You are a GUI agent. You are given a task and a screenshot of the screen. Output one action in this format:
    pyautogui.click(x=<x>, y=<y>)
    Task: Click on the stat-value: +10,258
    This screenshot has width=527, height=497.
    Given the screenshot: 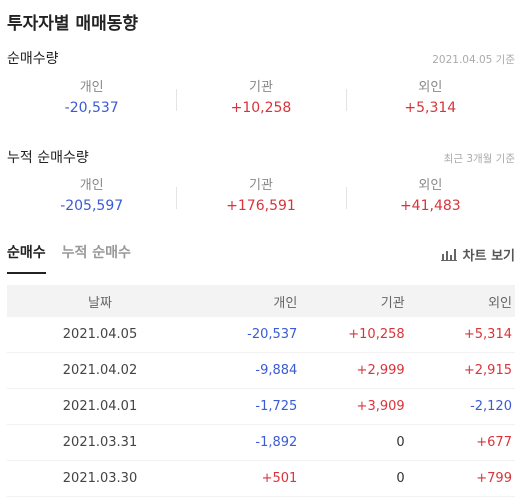 What is the action you would take?
    pyautogui.click(x=261, y=108)
    